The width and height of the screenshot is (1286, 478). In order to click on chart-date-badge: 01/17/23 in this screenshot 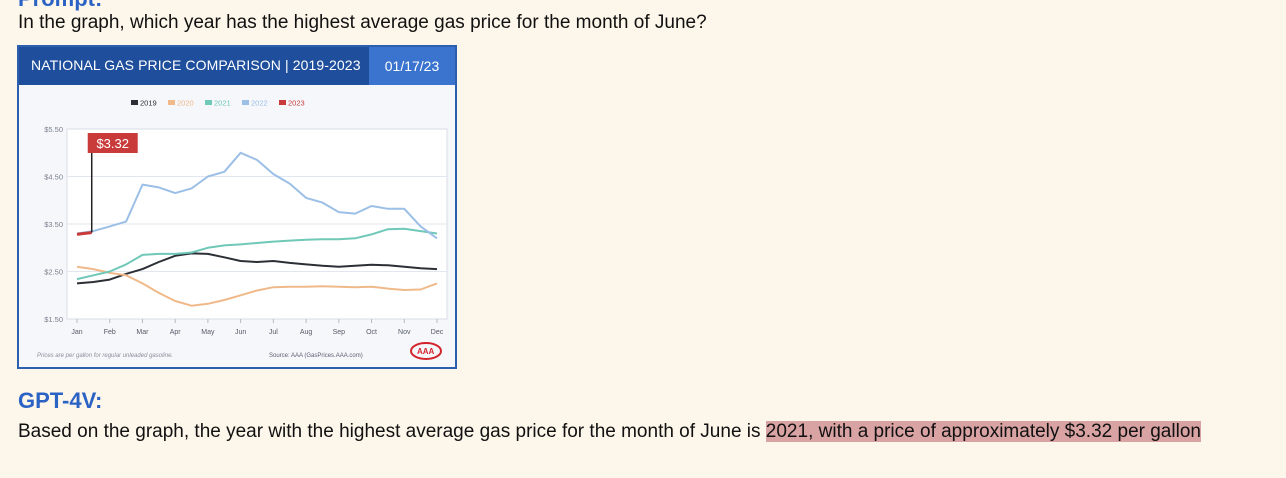, I will do `click(412, 66)`.